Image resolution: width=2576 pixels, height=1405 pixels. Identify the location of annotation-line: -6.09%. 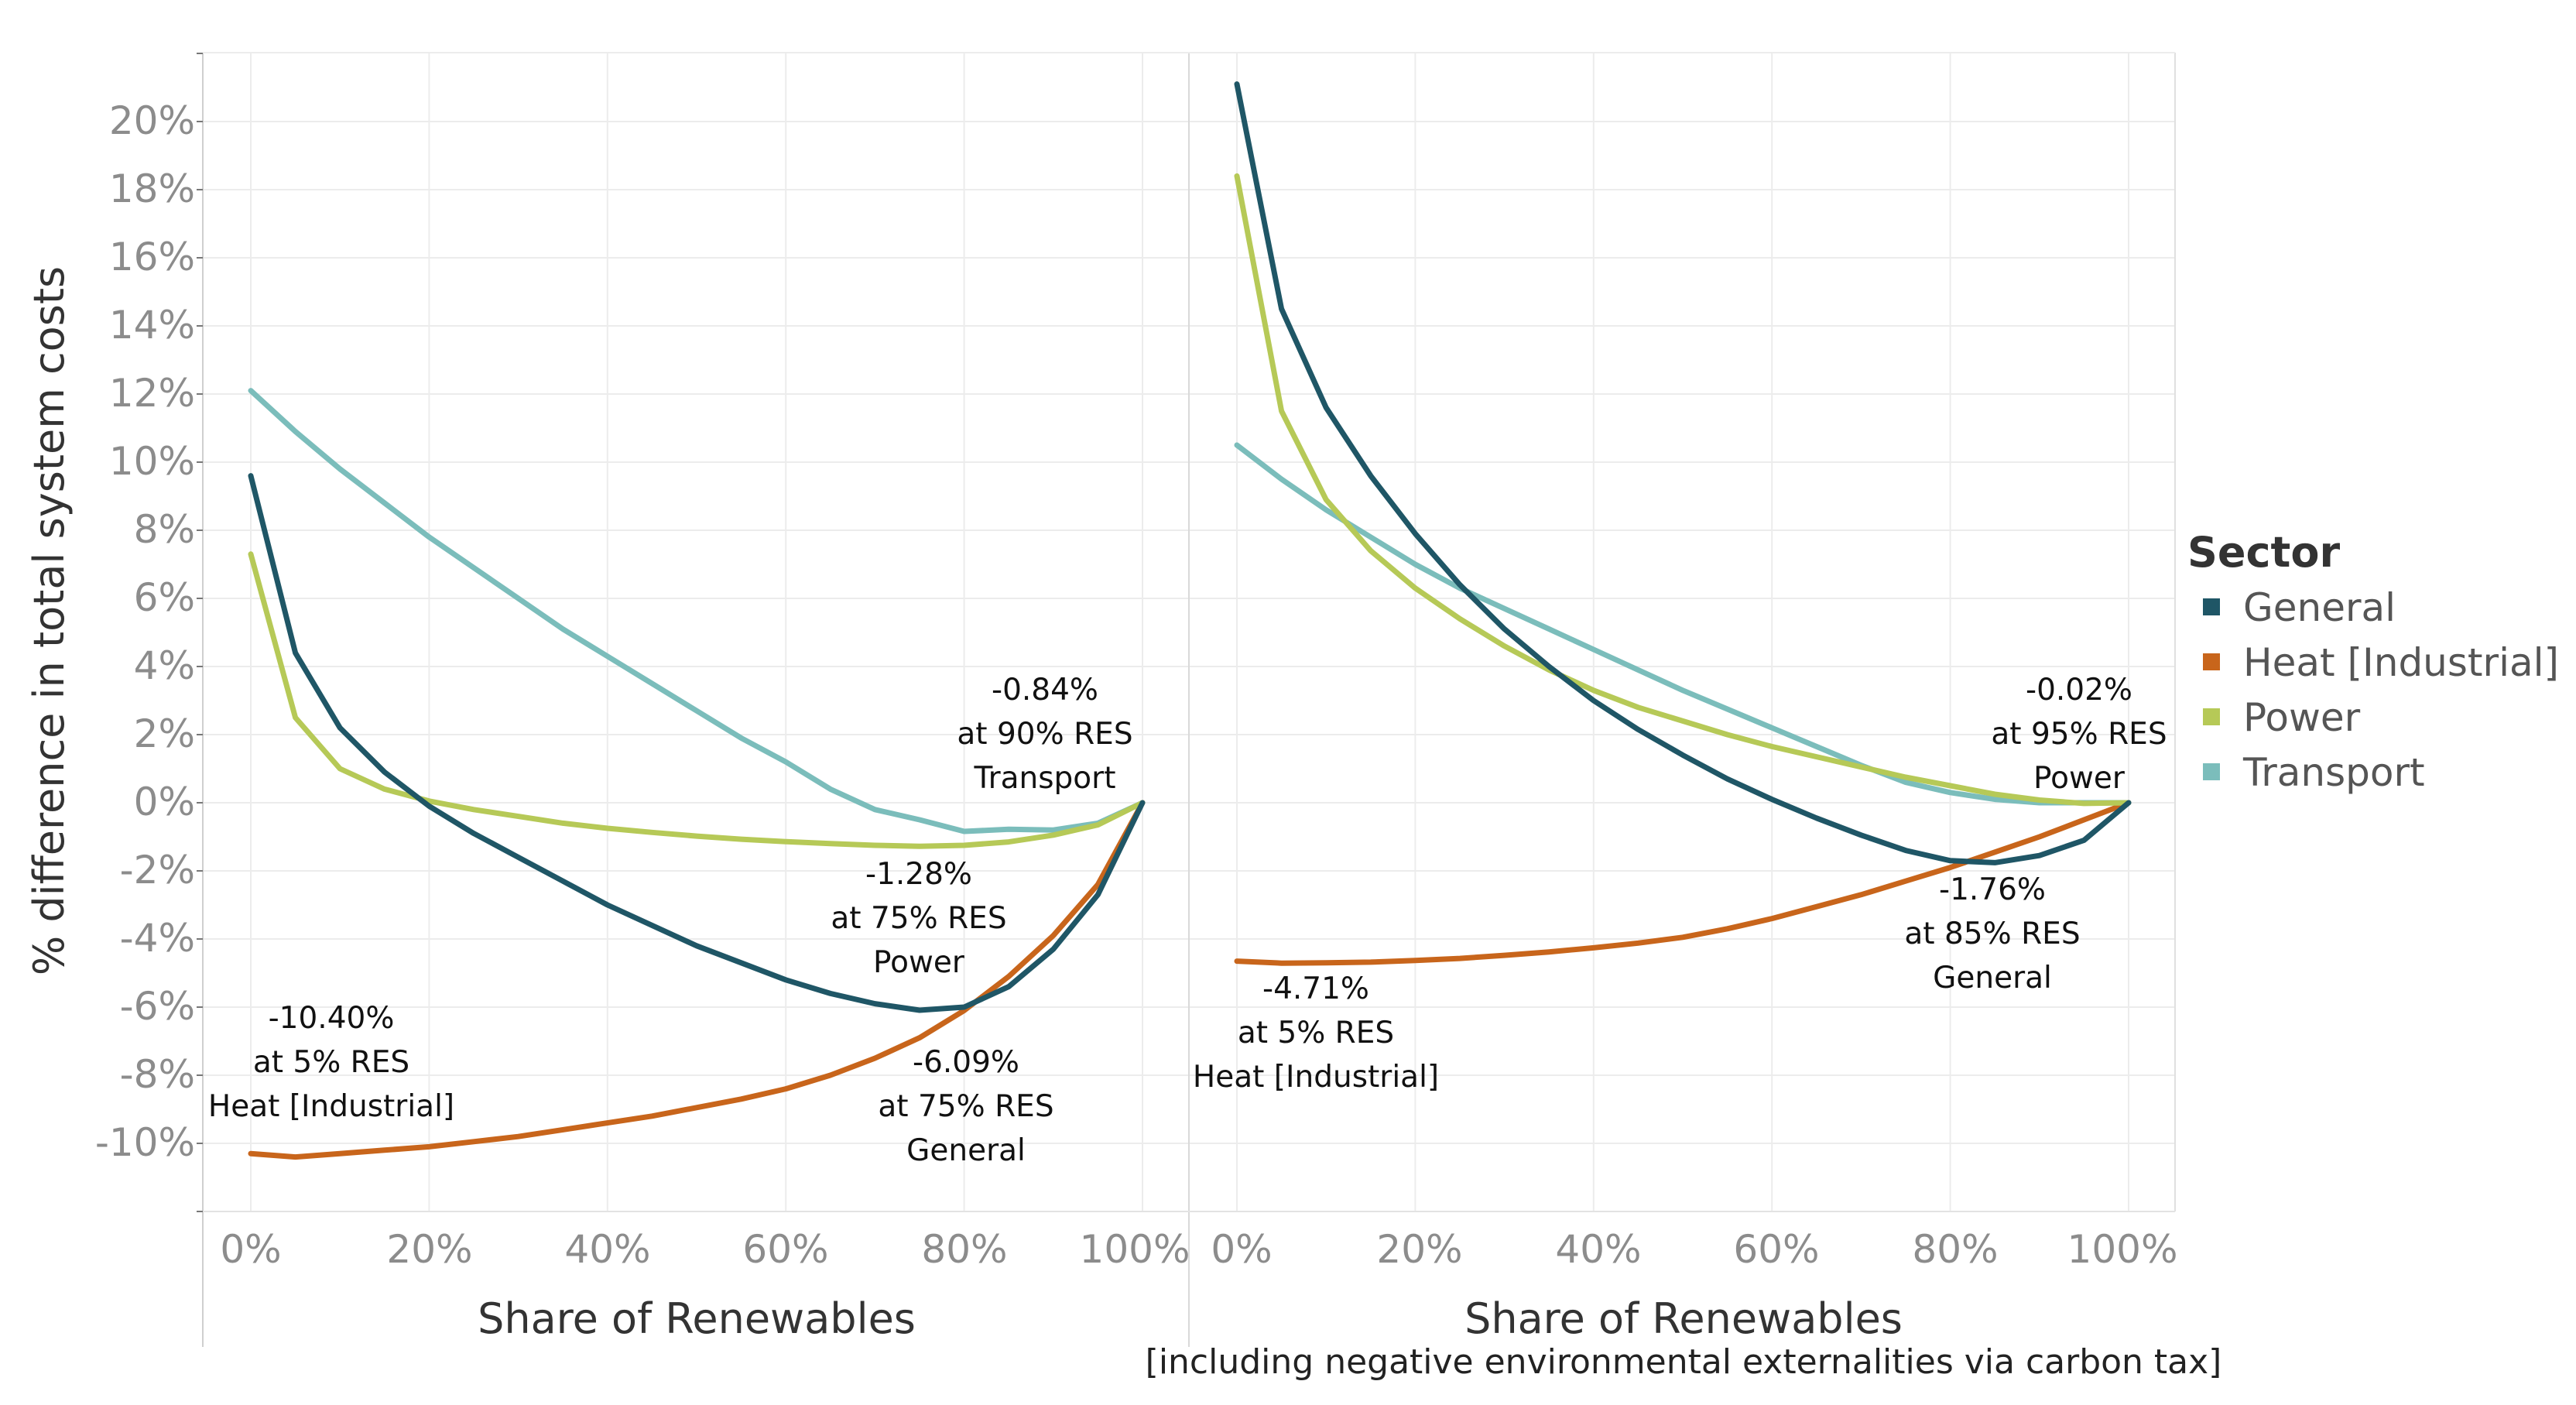
(966, 1062).